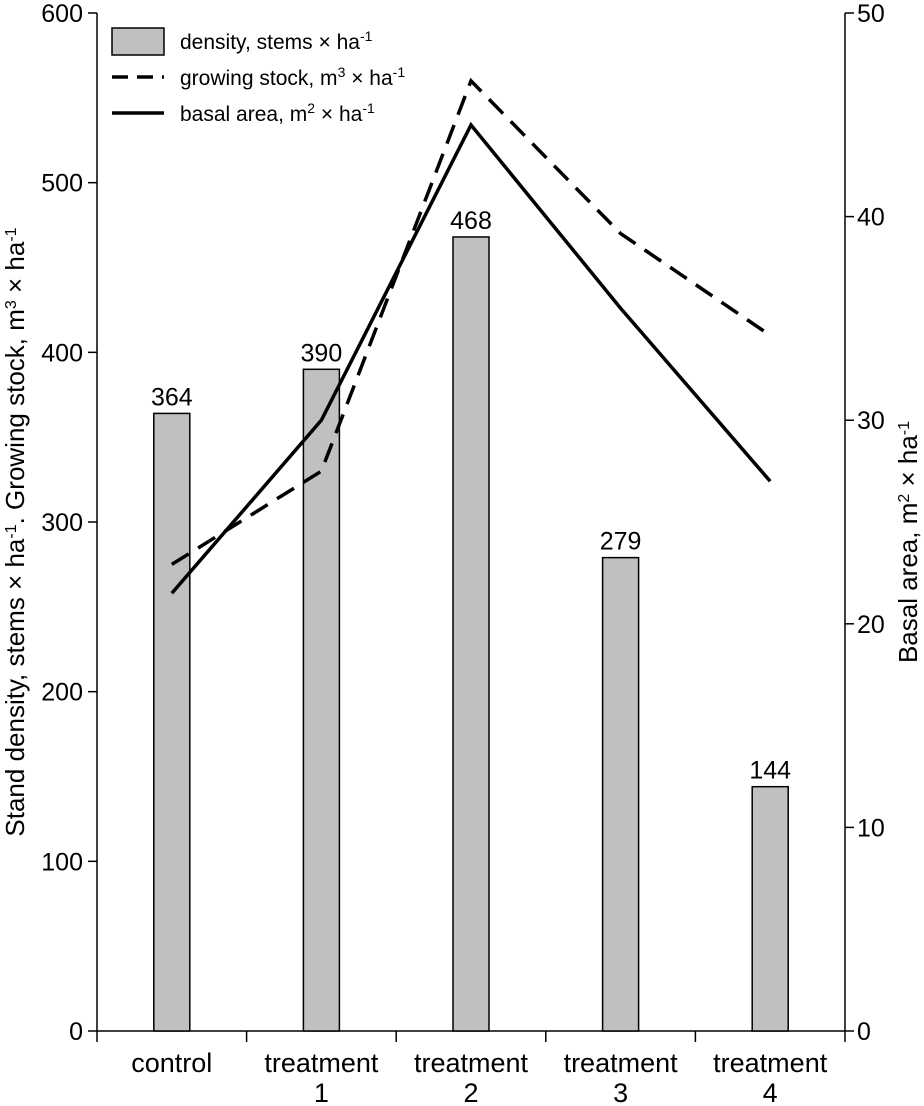 This screenshot has width=924, height=1106. What do you see at coordinates (770, 1077) in the screenshot?
I see `x-category-label: treatment 4` at bounding box center [770, 1077].